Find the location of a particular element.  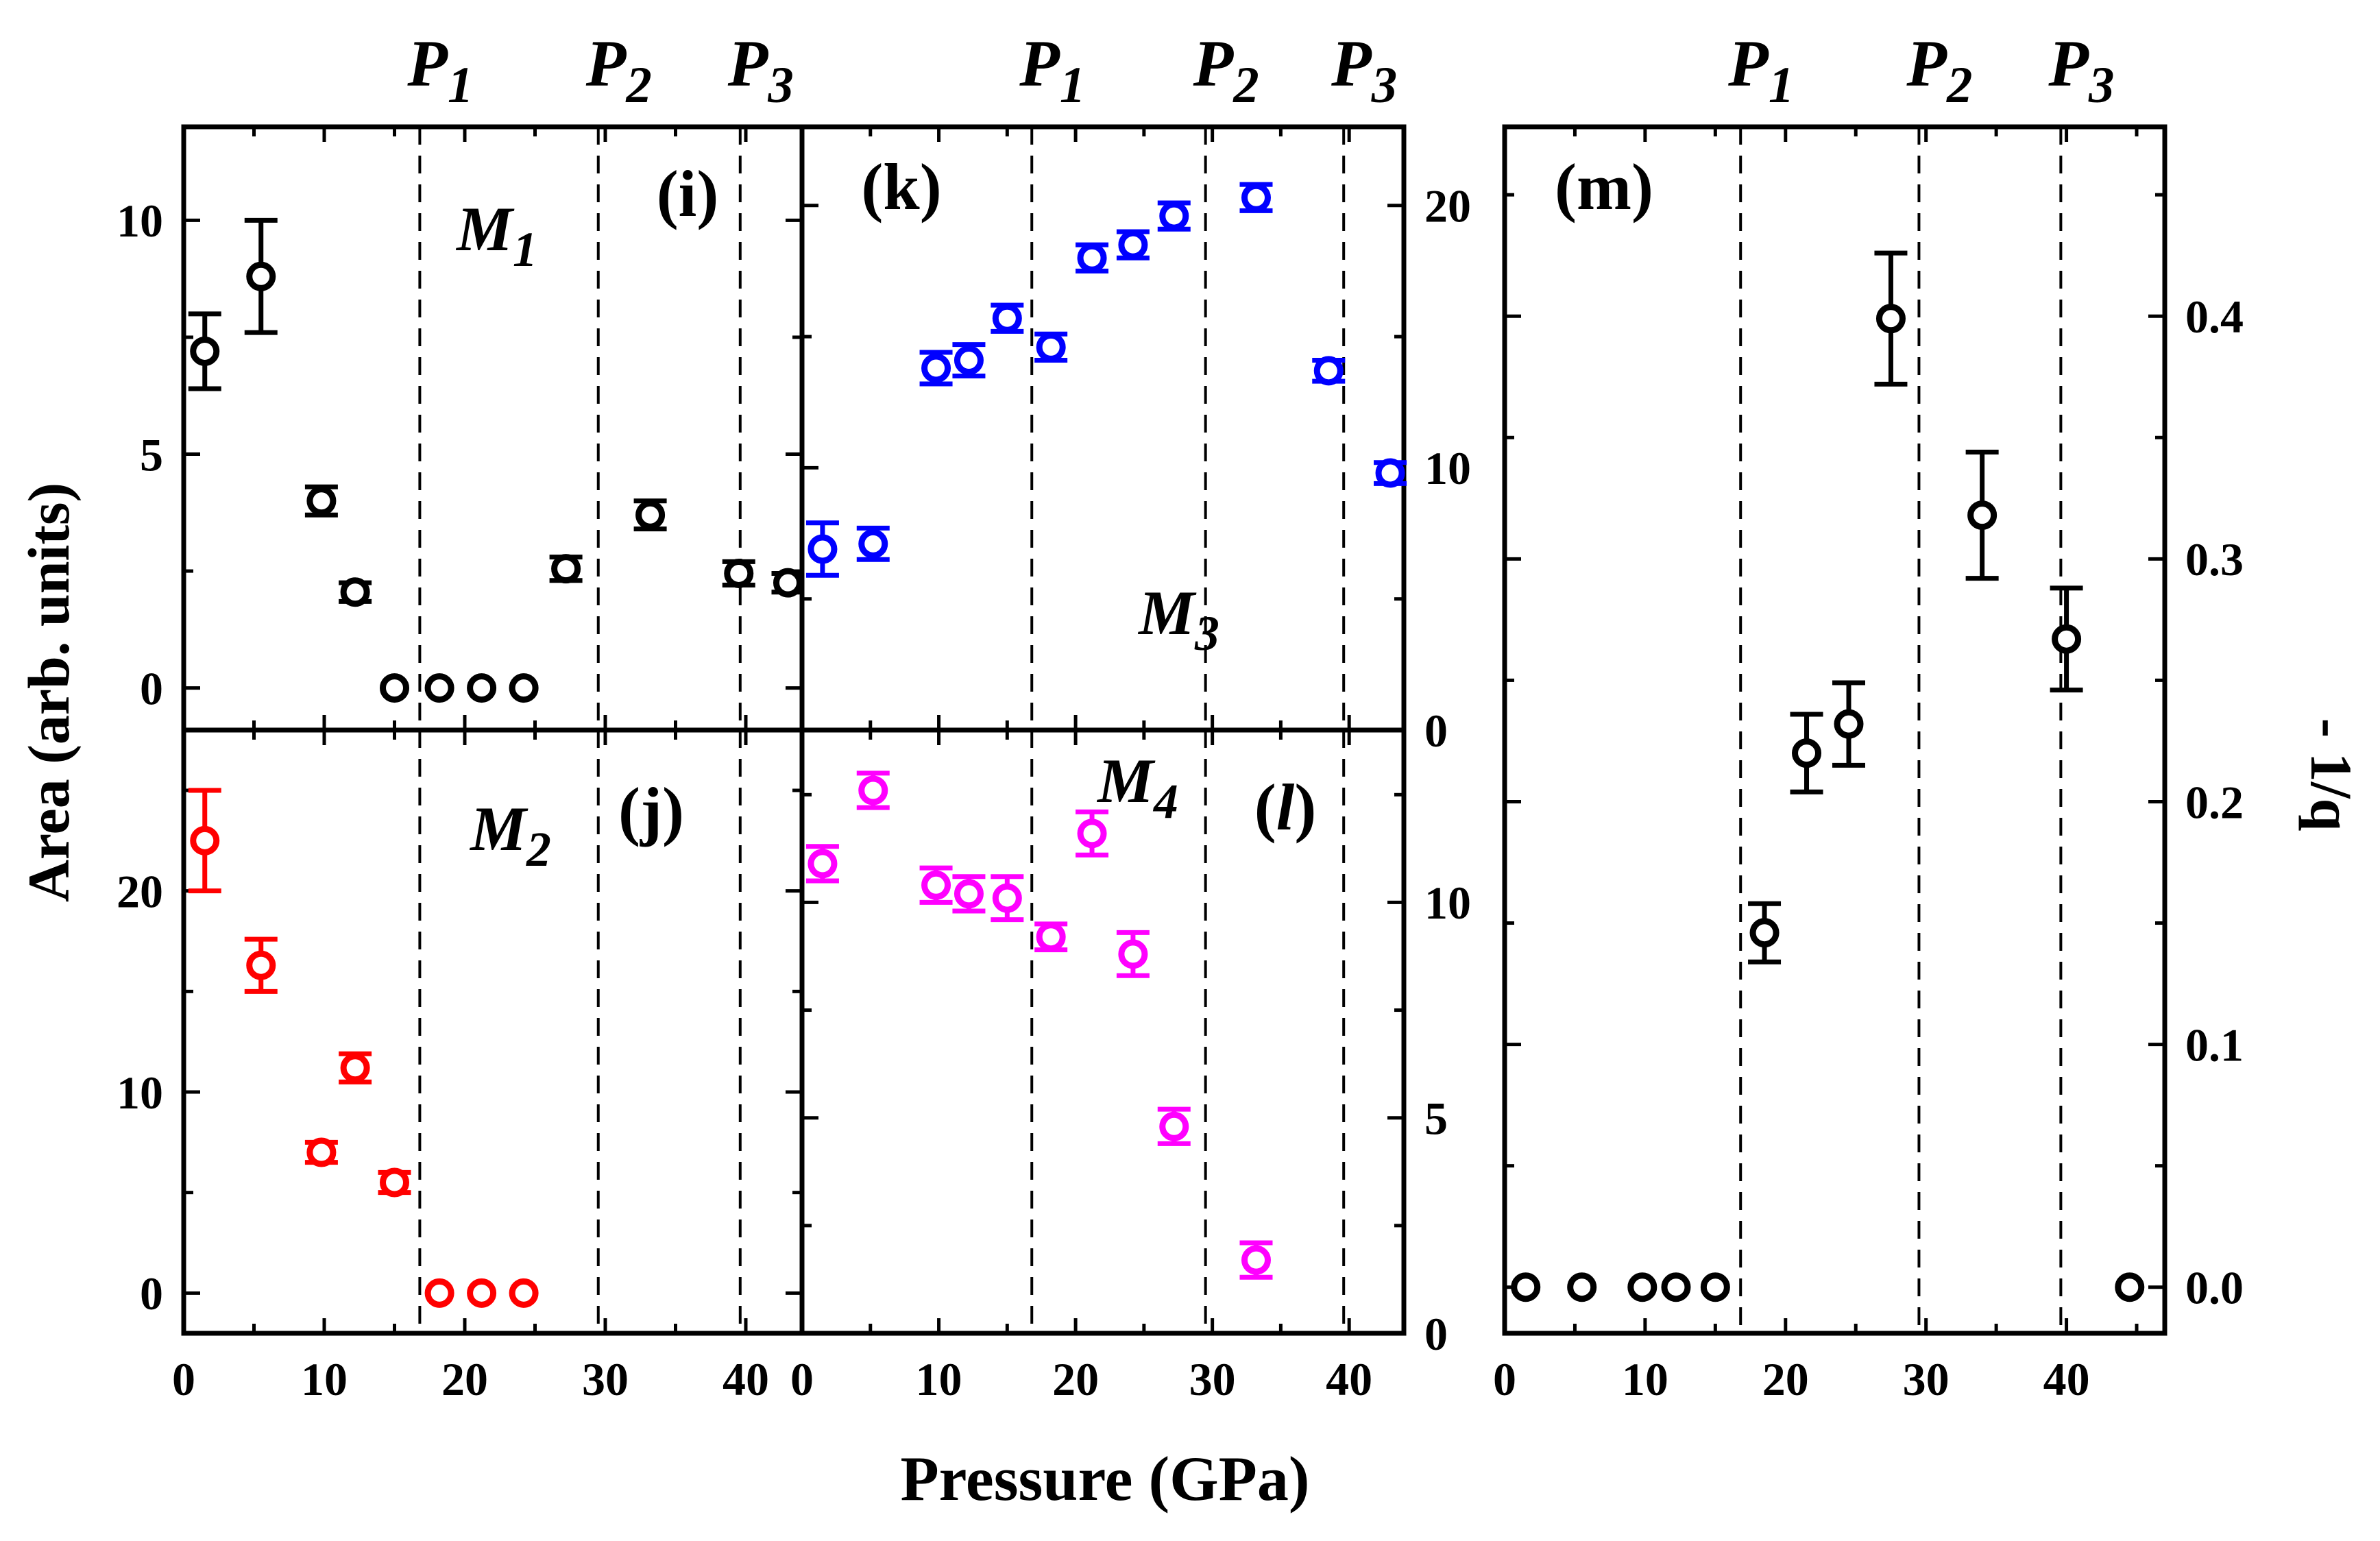

y-tick-label: 0.2 is located at coordinates (2214, 802).